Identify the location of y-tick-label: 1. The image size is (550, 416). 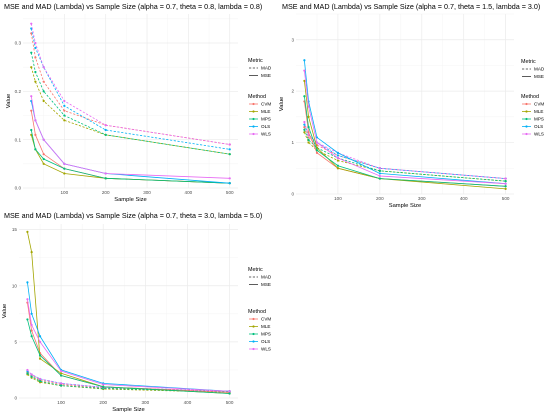
(292, 142).